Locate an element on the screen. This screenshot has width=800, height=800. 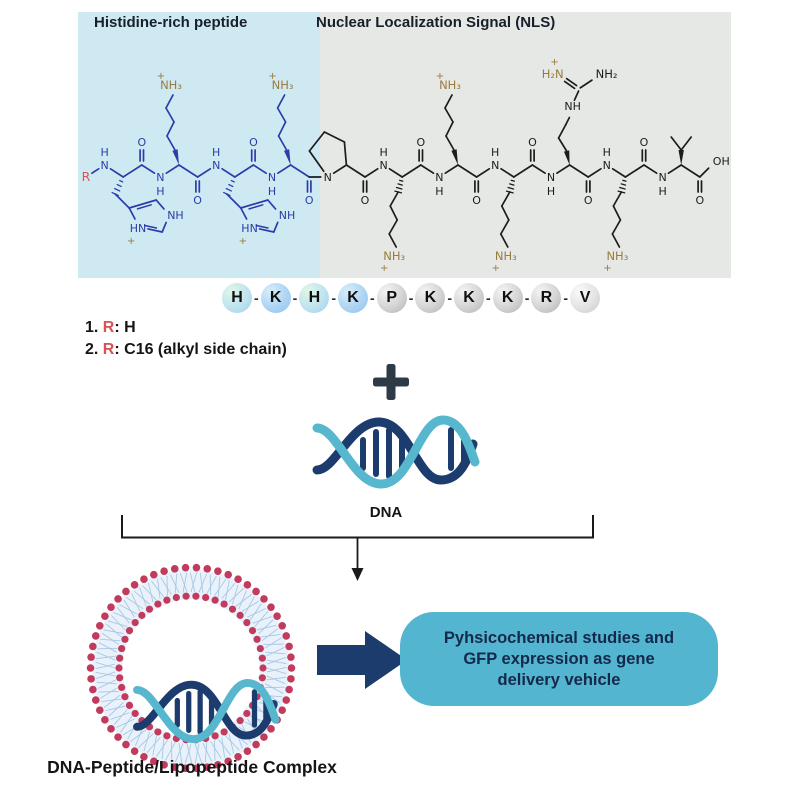
complex-label: DNA-Peptide/Lipopeptide Complex is located at coordinates (192, 767).